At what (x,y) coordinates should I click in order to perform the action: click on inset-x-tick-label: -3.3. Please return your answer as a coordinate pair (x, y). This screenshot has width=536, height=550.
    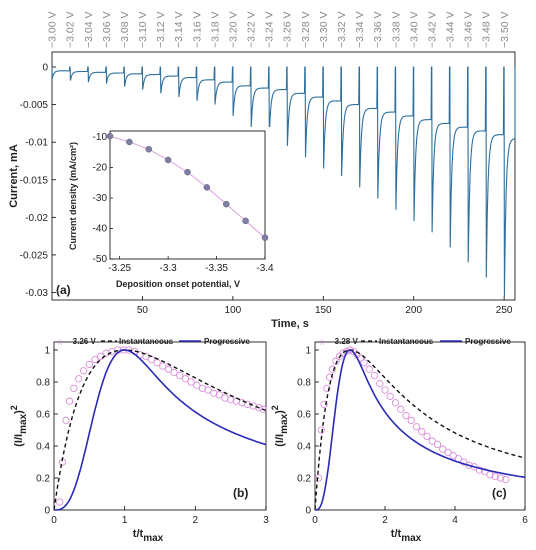
    Looking at the image, I should click on (169, 268).